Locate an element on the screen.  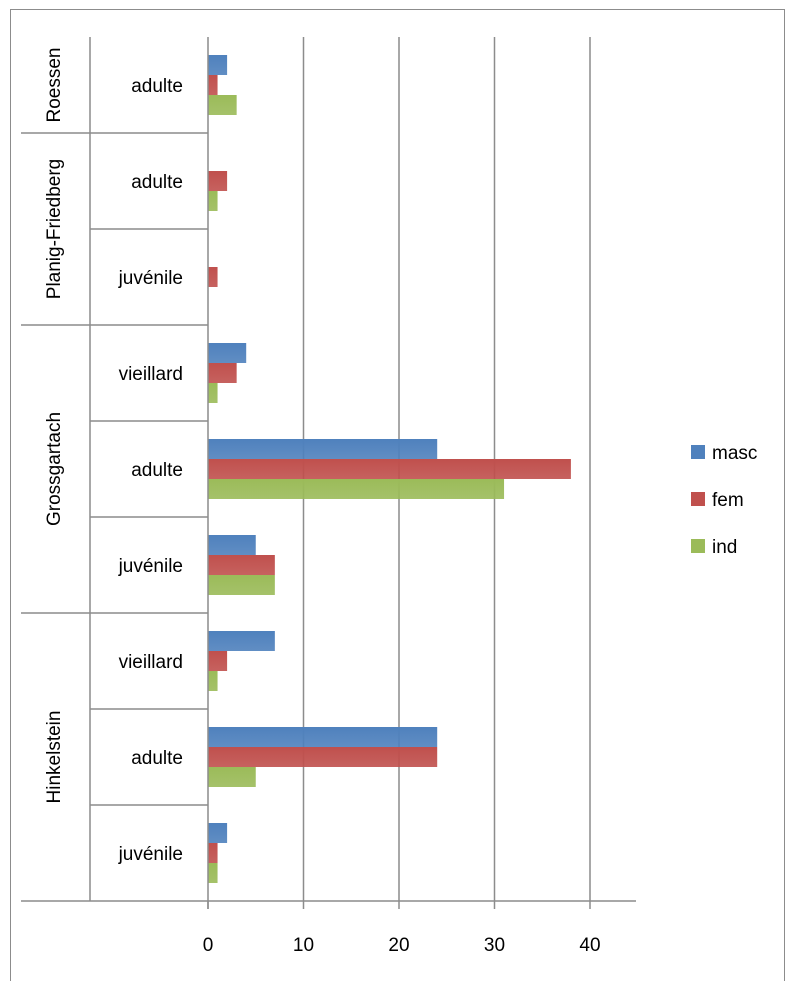
x-tick-label: 10 is located at coordinates (303, 945).